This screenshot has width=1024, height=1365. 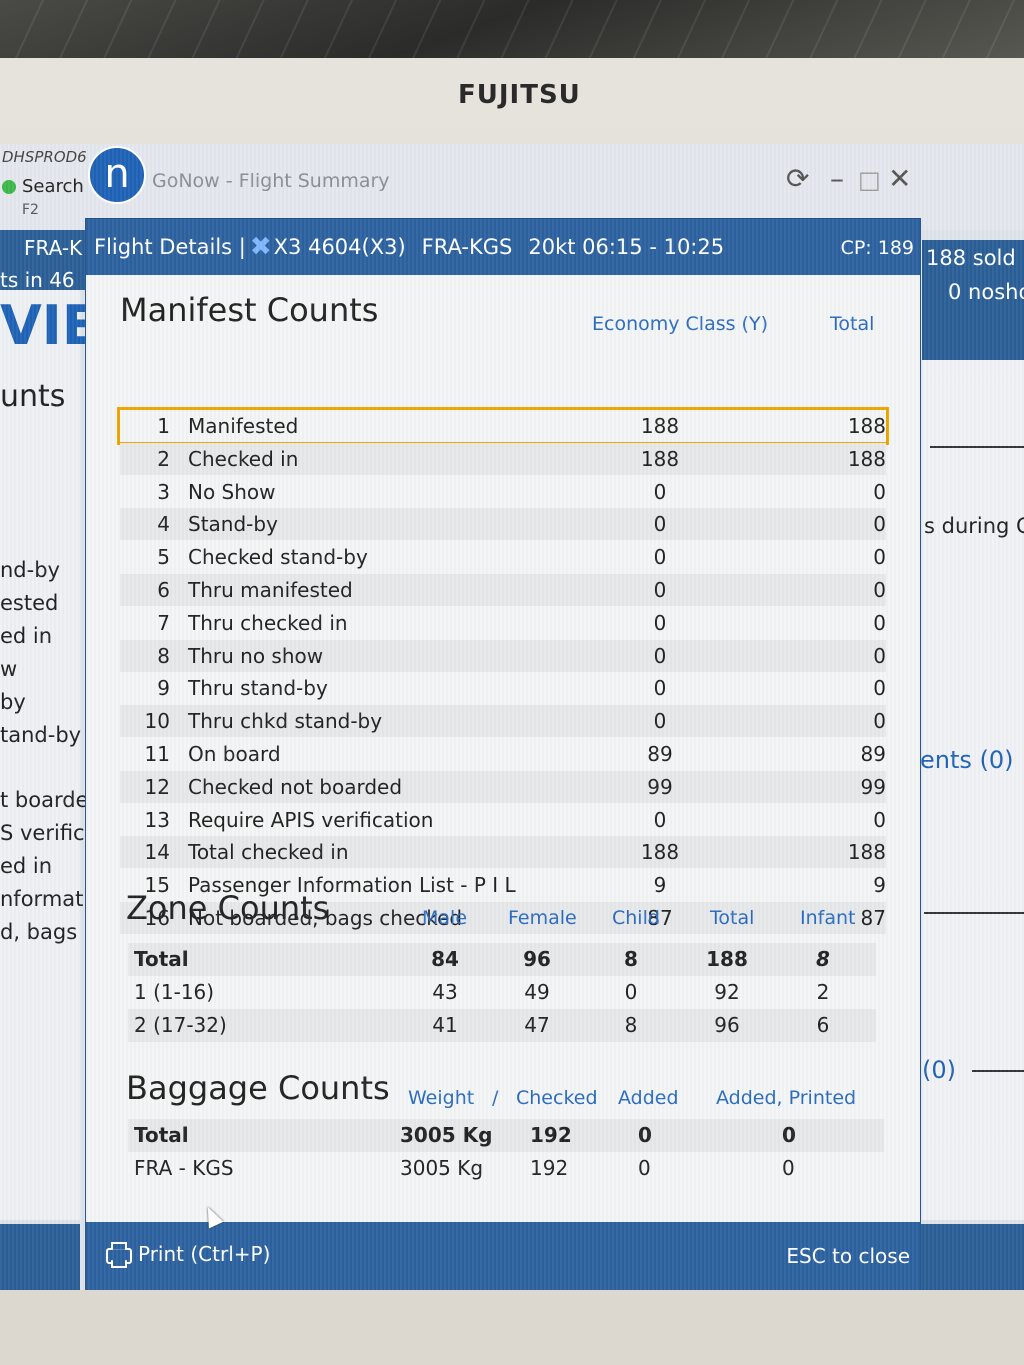 What do you see at coordinates (503, 885) in the screenshot?
I see `manifest-row: 15 Passenger Information List - P I L 9 9` at bounding box center [503, 885].